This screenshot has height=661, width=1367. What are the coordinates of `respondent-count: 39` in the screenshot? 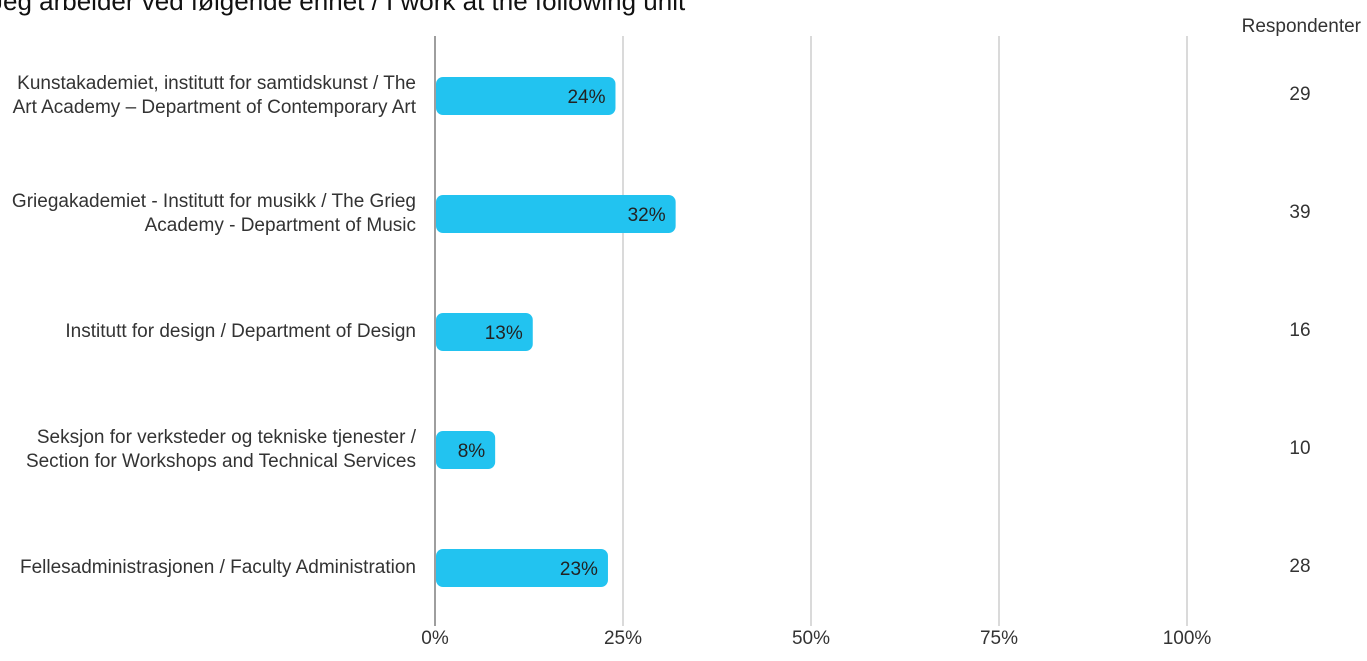 It's located at (1300, 212).